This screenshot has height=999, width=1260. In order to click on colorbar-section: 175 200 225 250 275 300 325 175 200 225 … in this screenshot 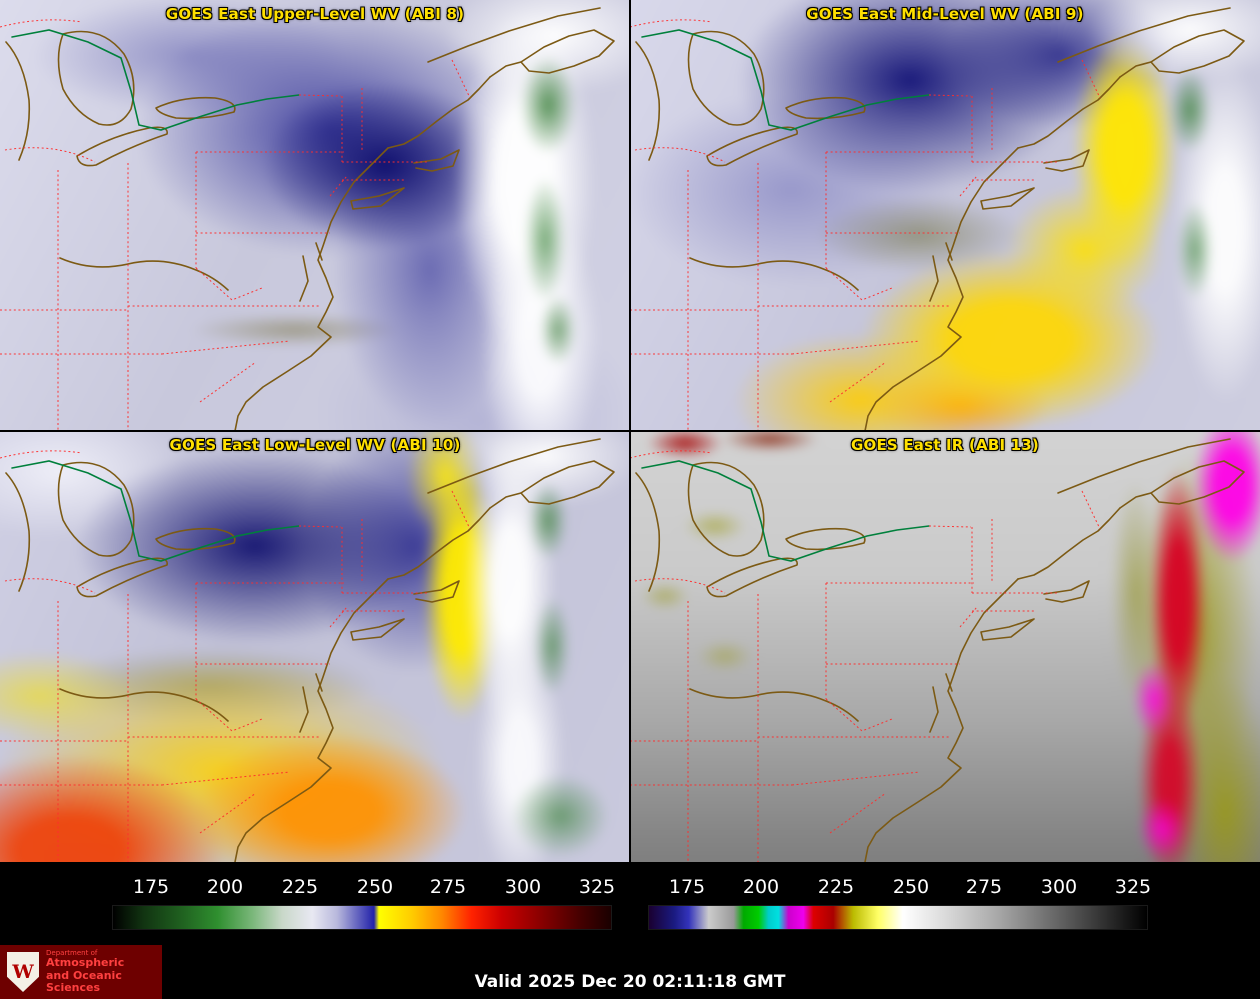, I will do `click(630, 903)`.